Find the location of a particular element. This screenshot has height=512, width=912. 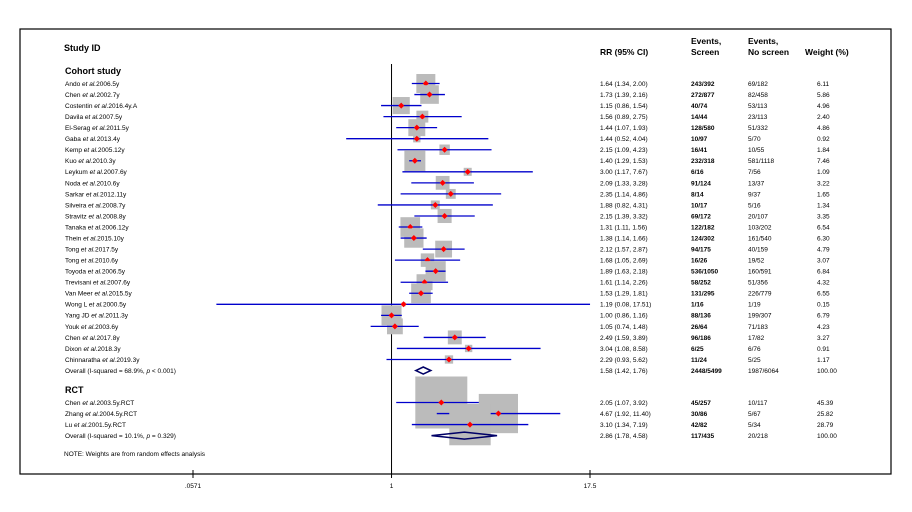

header-rr: RR (95% CI) is located at coordinates (624, 52).